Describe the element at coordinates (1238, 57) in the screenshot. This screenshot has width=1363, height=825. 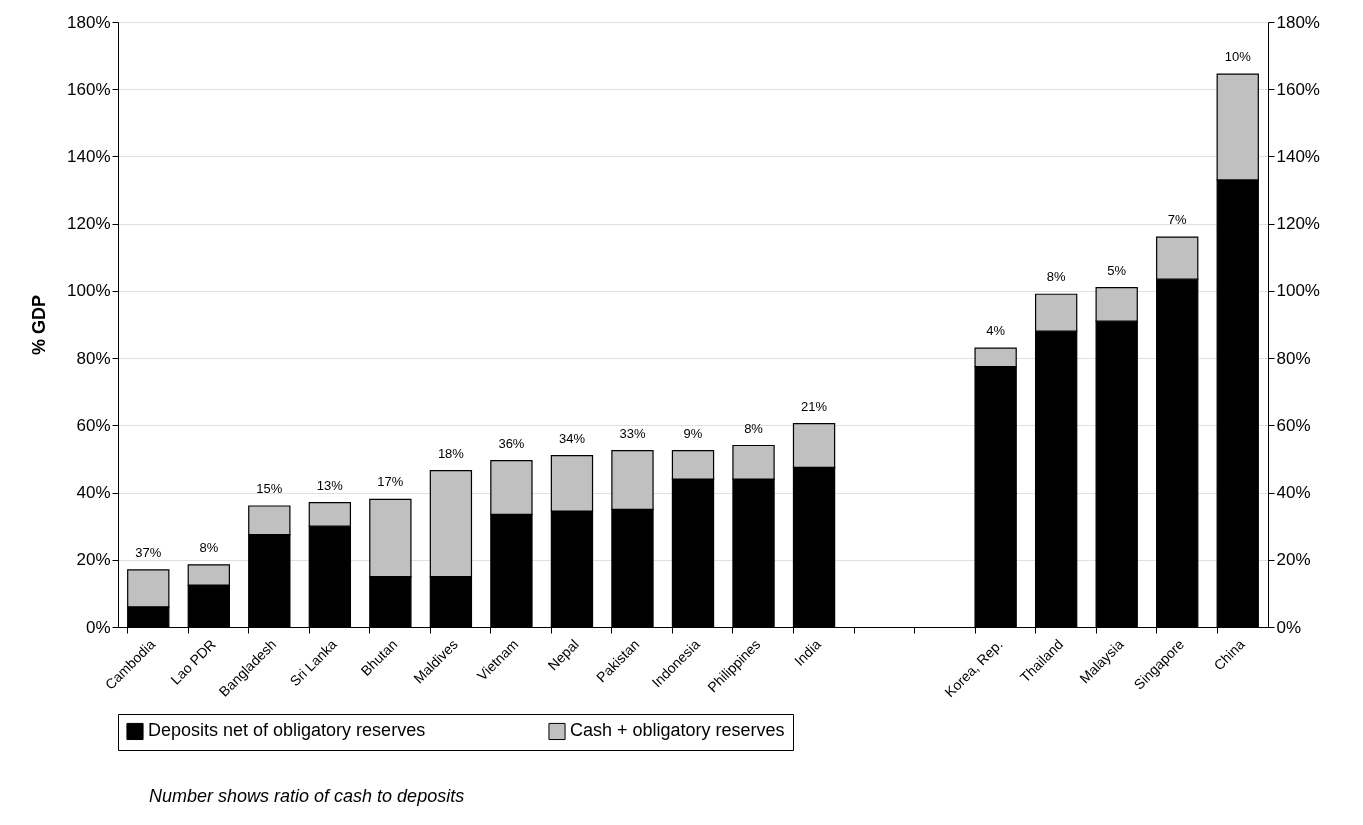
I see `annotation: 10%` at that location.